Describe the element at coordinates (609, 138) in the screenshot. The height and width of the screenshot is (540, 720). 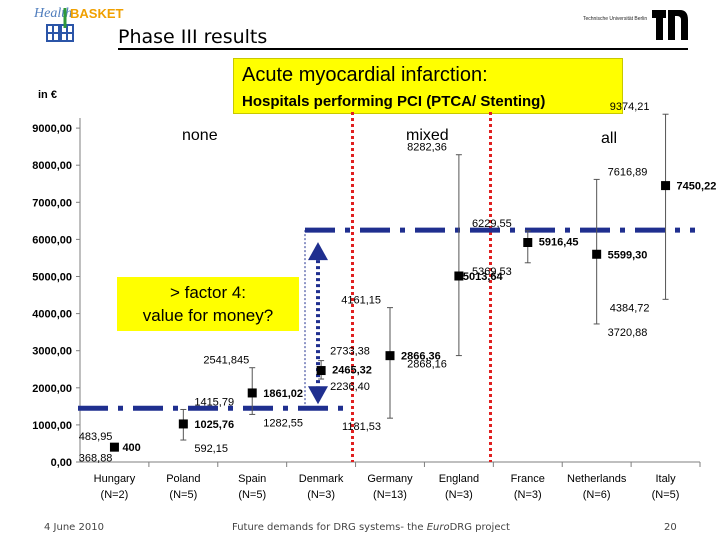
I see `group-label-all: all` at that location.